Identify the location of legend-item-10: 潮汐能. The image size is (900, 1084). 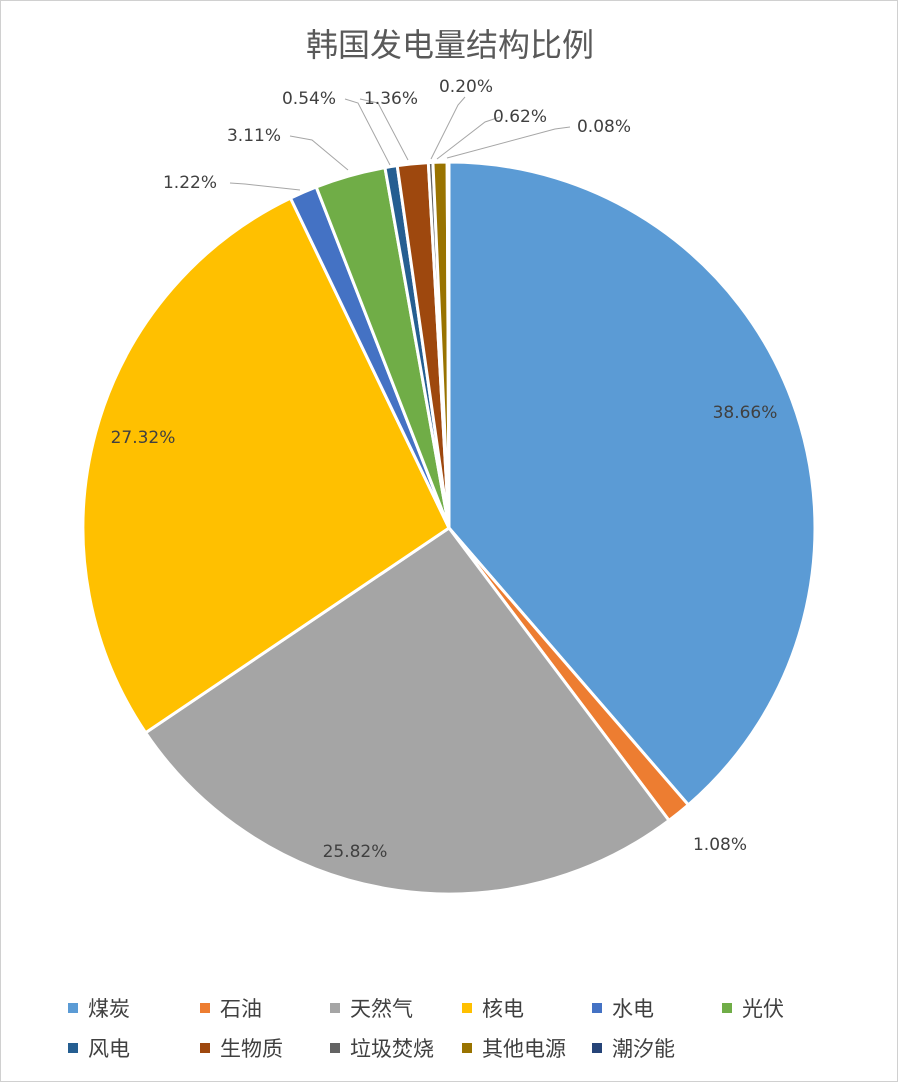
(633, 1048).